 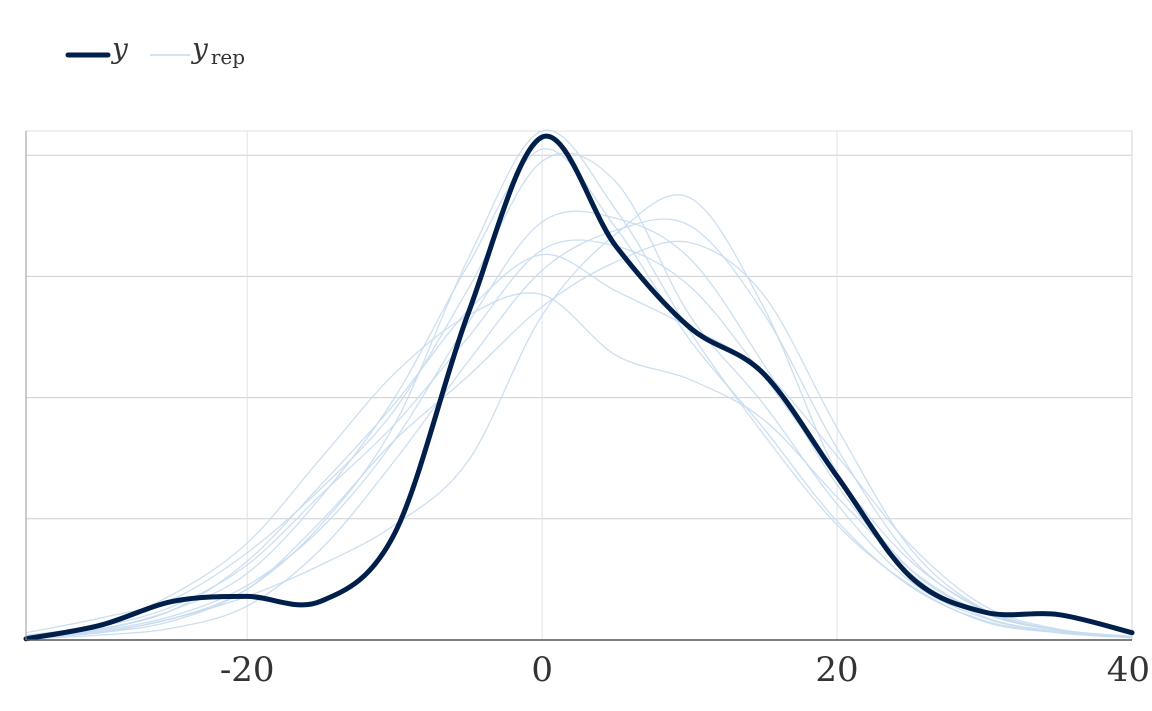 I want to click on legend: y y rep, so click(x=155, y=50).